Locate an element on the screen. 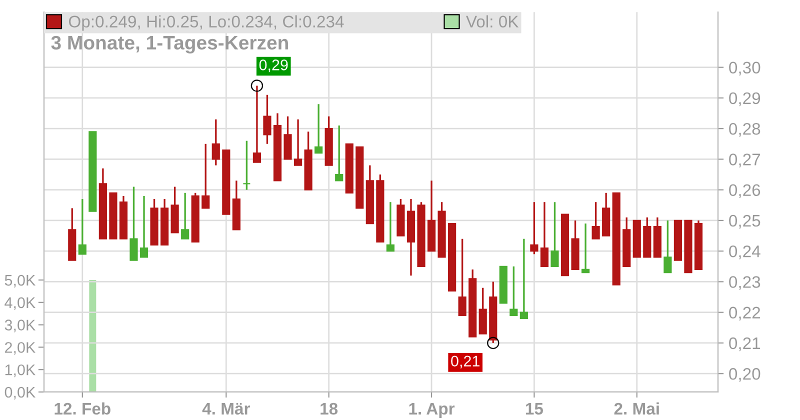 This screenshot has height=420, width=800. x-tick-label: 2. Mai is located at coordinates (636, 408).